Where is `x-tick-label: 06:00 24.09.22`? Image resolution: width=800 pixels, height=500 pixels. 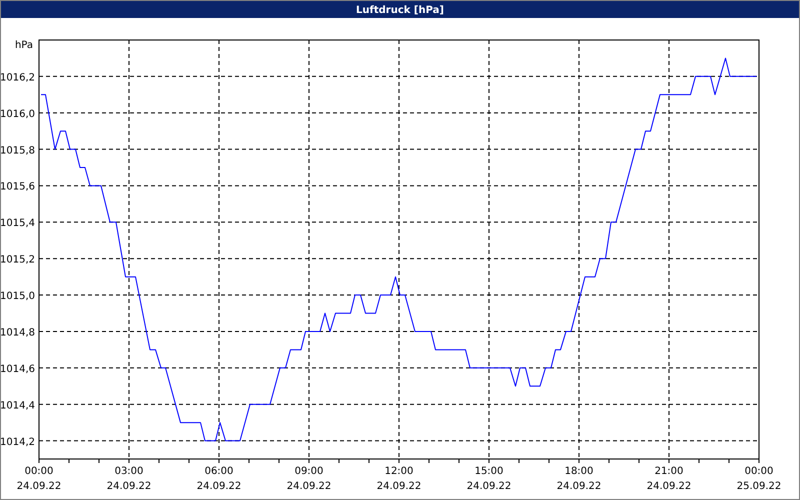
x-tick-label: 06:00 24.09.22 is located at coordinates (219, 479).